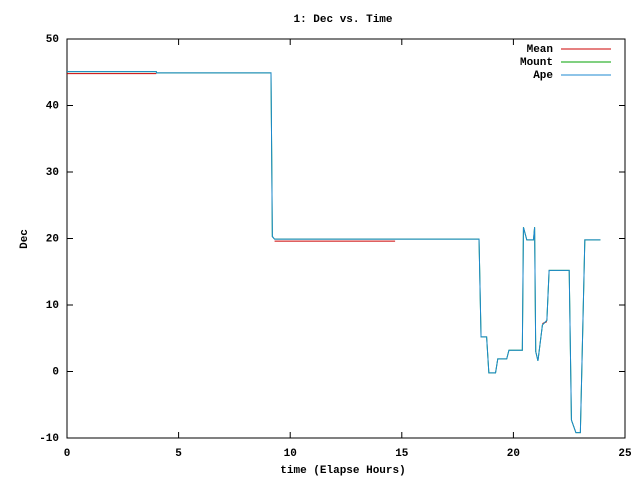 The height and width of the screenshot is (480, 640). I want to click on y-tick-label: -10, so click(49, 439).